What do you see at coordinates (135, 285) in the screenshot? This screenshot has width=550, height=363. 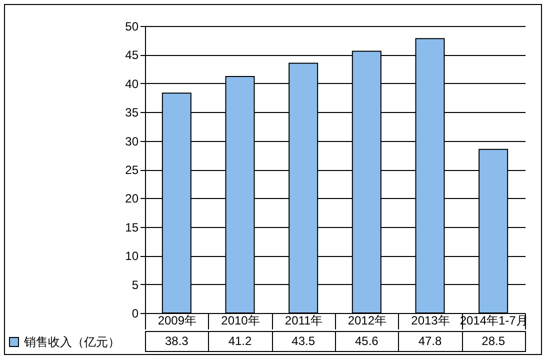 I see `y-tick-label: 5` at bounding box center [135, 285].